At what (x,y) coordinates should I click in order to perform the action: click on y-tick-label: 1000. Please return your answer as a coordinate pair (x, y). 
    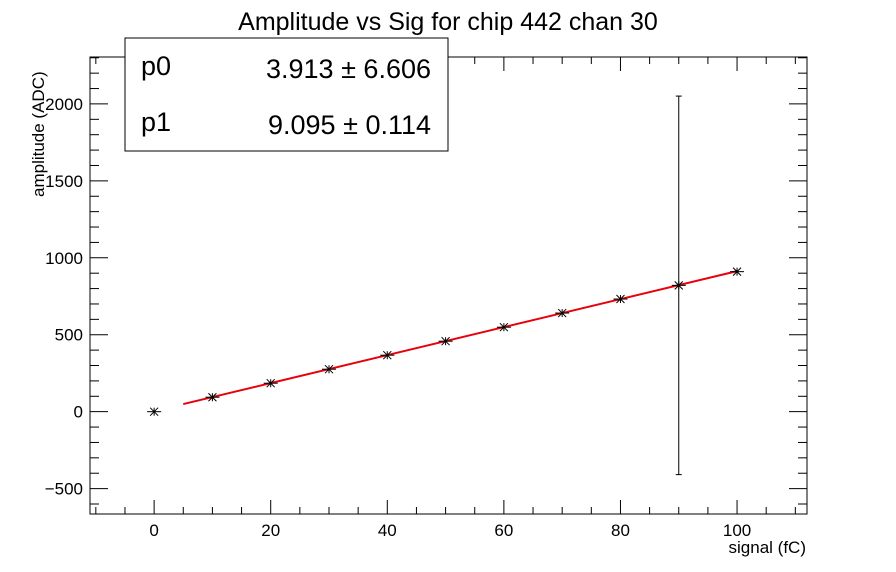
    Looking at the image, I should click on (64, 258).